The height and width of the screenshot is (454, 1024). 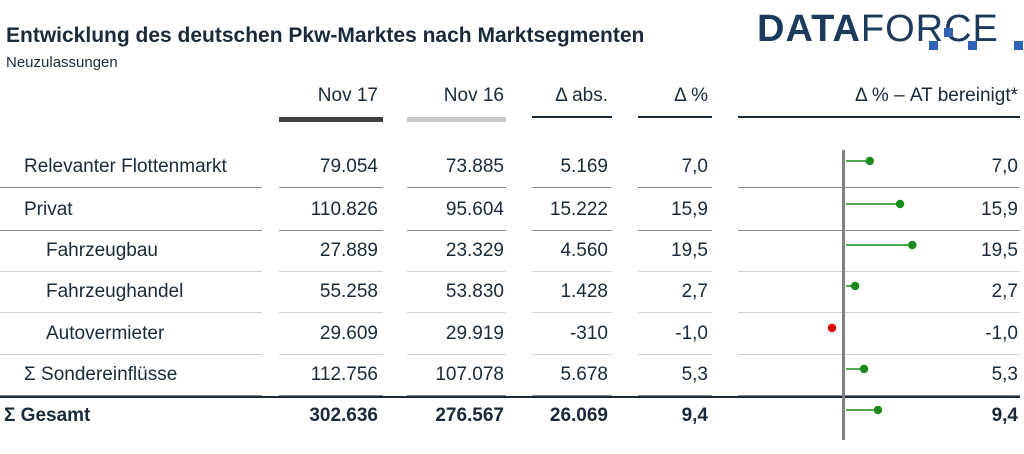 What do you see at coordinates (843, 295) in the screenshot?
I see `zero-axis-line` at bounding box center [843, 295].